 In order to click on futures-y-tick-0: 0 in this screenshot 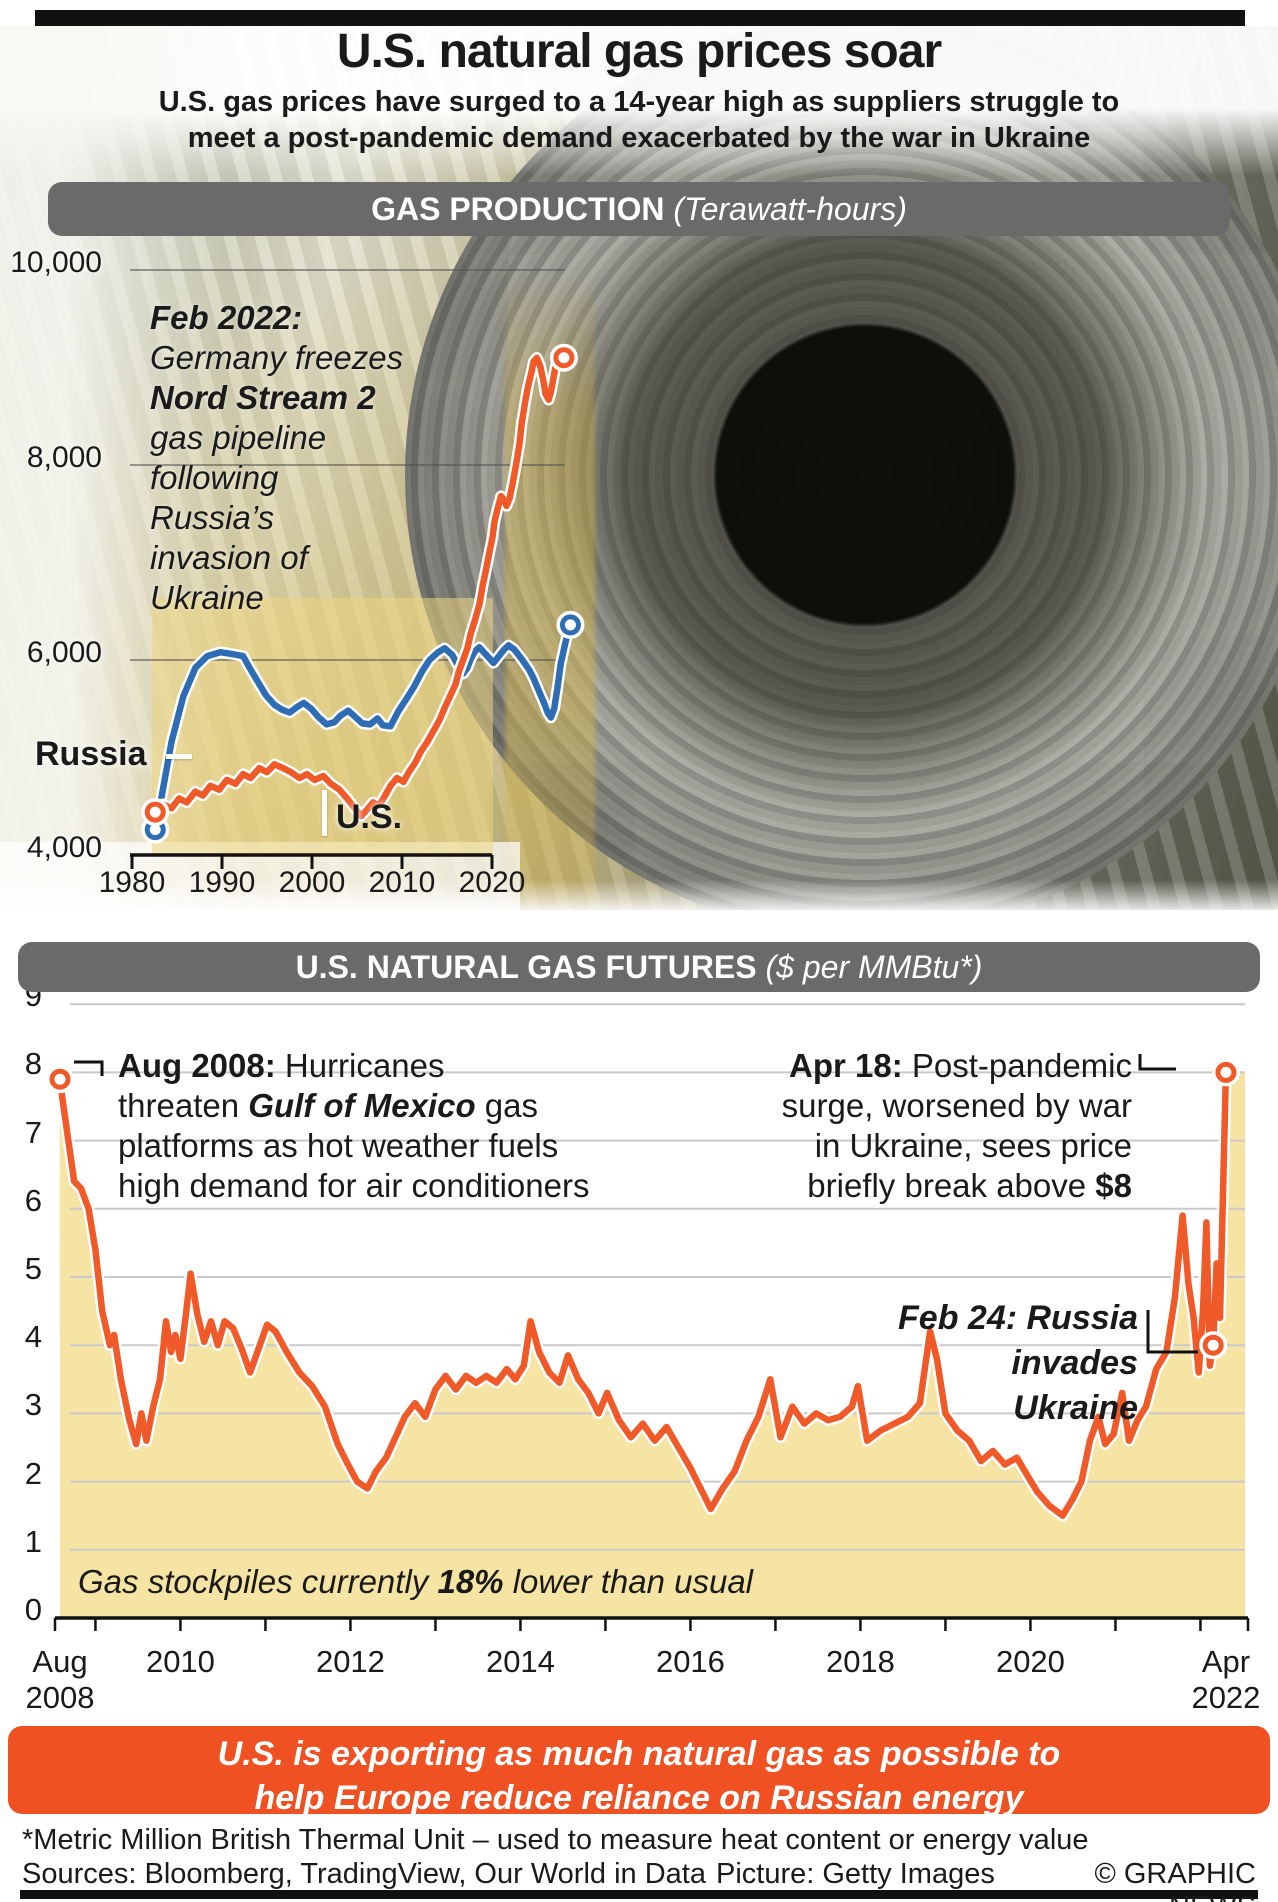, I will do `click(33, 1609)`.